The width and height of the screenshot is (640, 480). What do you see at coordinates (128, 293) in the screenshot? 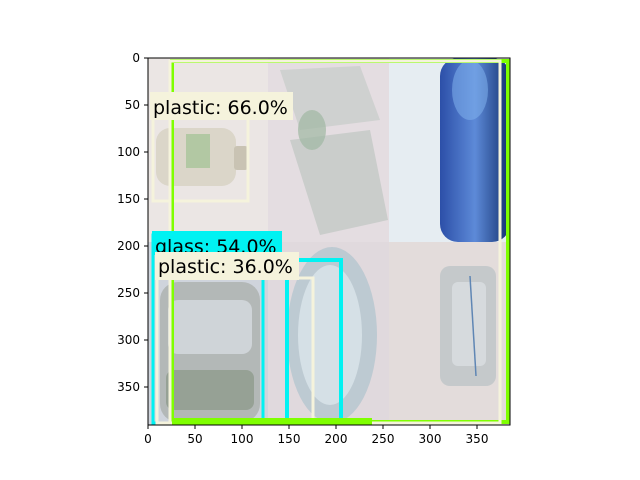
I see `y-tick-label: 250` at bounding box center [128, 293].